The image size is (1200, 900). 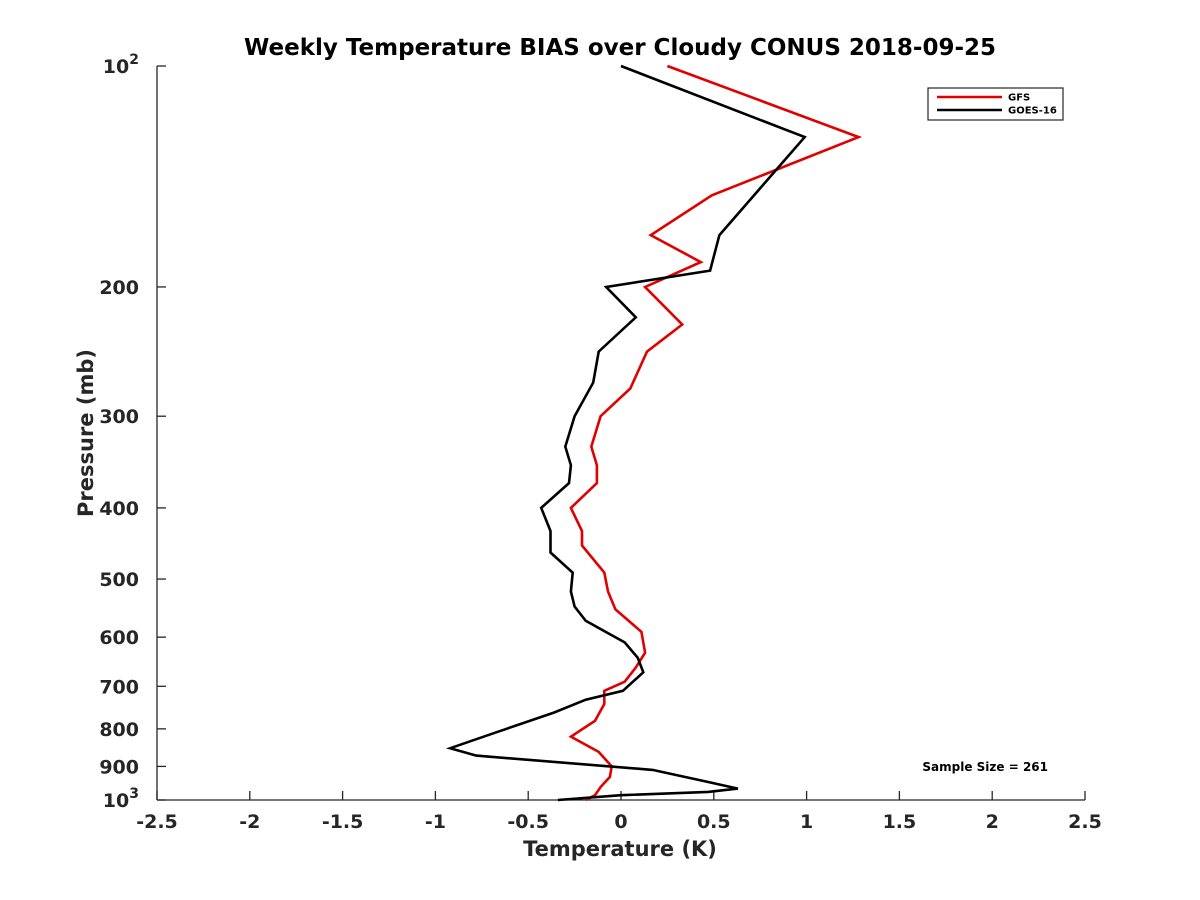 I want to click on y-tick-label: 300, so click(x=119, y=417).